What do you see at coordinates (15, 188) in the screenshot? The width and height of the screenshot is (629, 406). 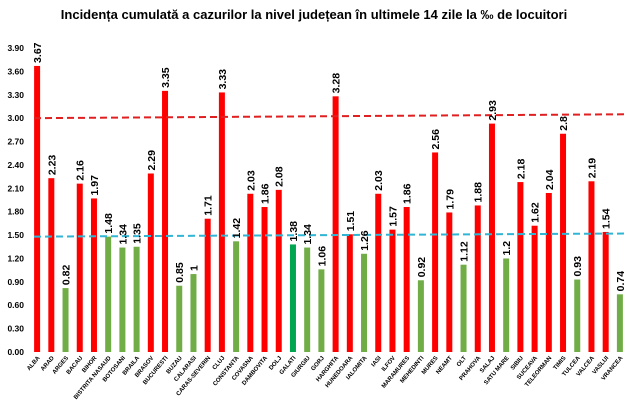 I see `y-tick-label: 2.10` at bounding box center [15, 188].